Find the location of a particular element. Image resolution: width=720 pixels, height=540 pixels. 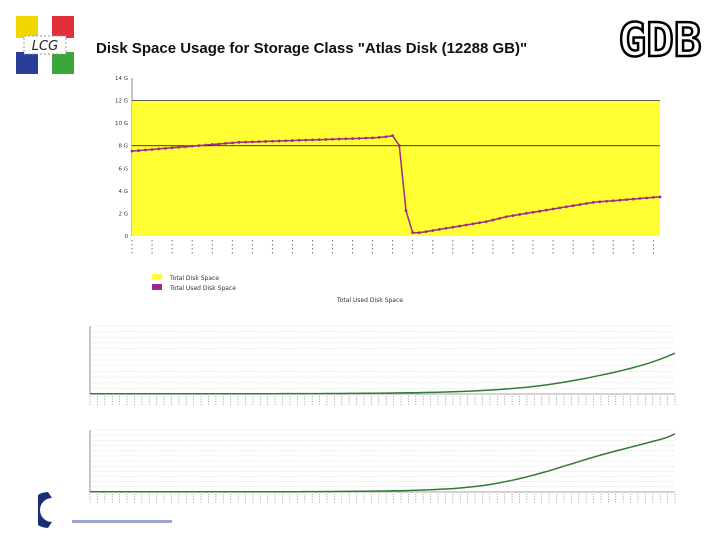

growth-line is located at coordinates (383, 373).